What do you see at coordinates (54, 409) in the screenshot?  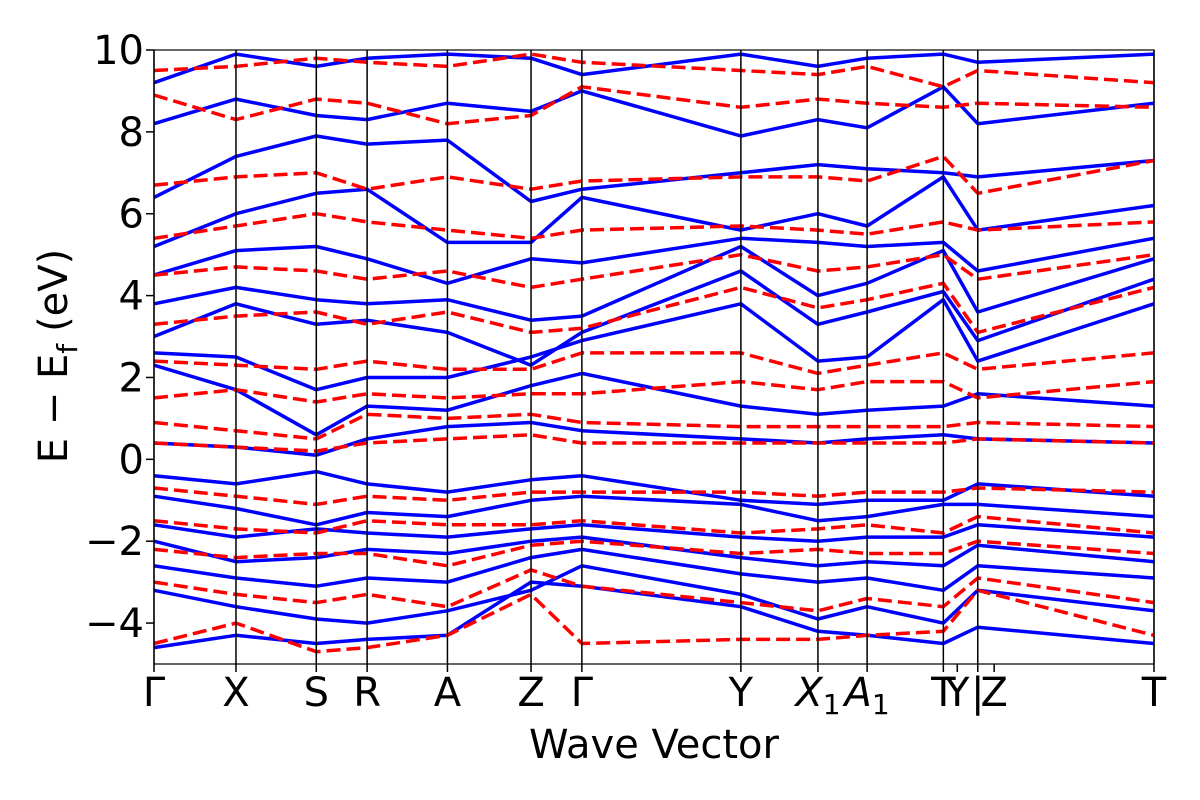 I see `y-axis-label-main: E − E` at bounding box center [54, 409].